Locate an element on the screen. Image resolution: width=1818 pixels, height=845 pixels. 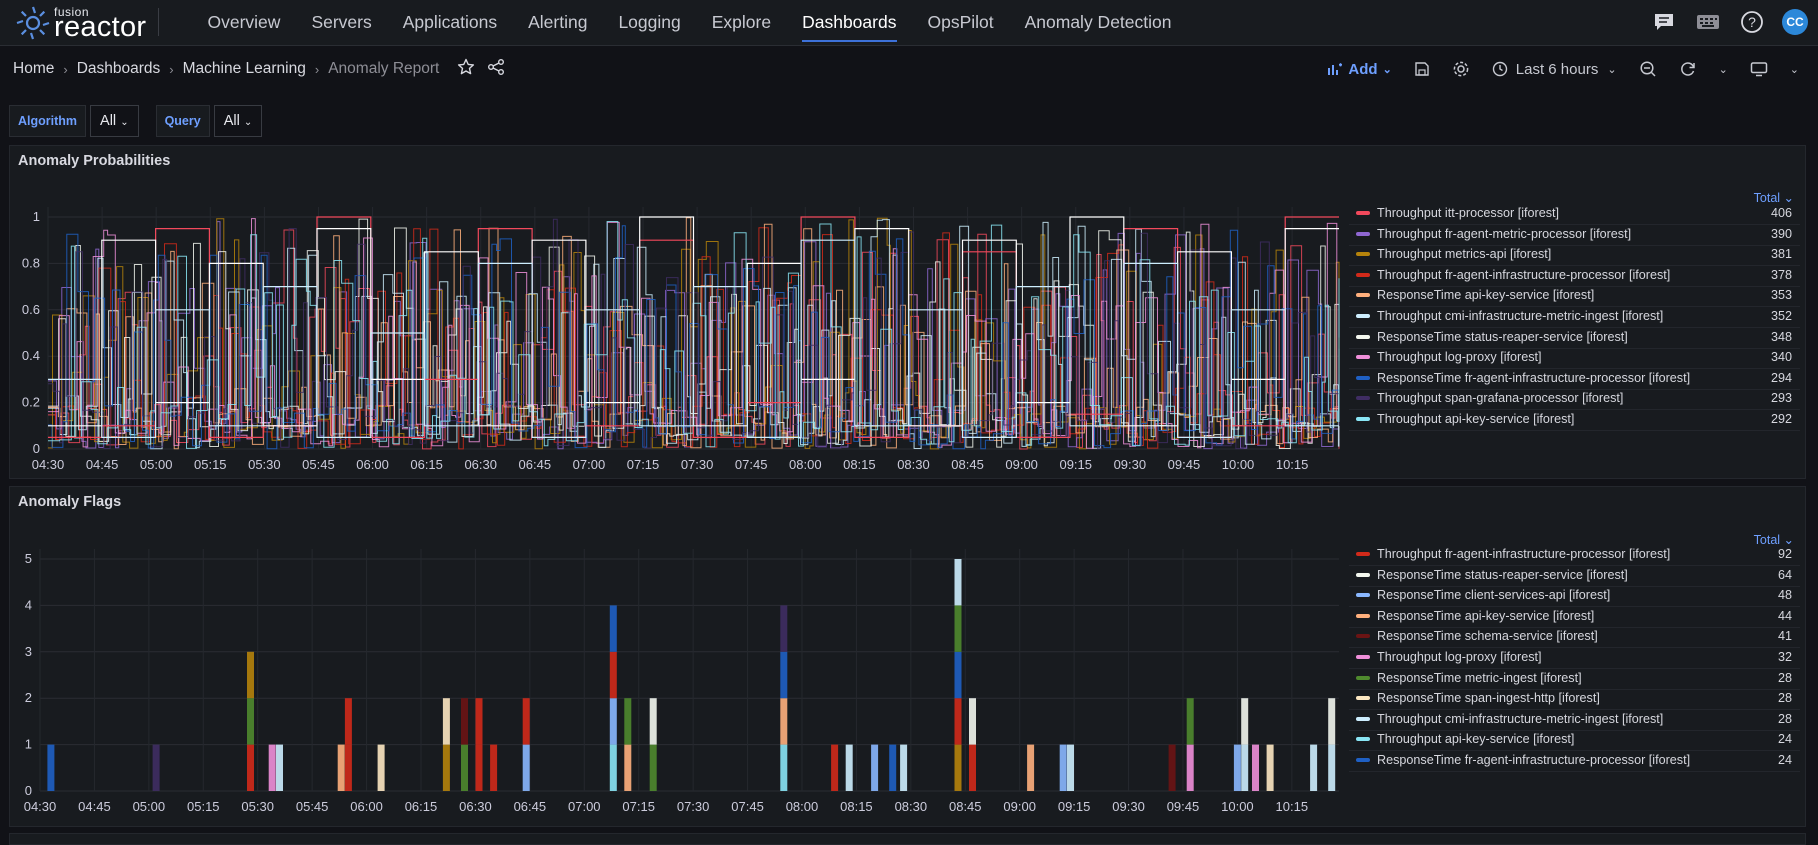
legend-item: Throughput log-proxy [iforest] 340 is located at coordinates (1574, 358).